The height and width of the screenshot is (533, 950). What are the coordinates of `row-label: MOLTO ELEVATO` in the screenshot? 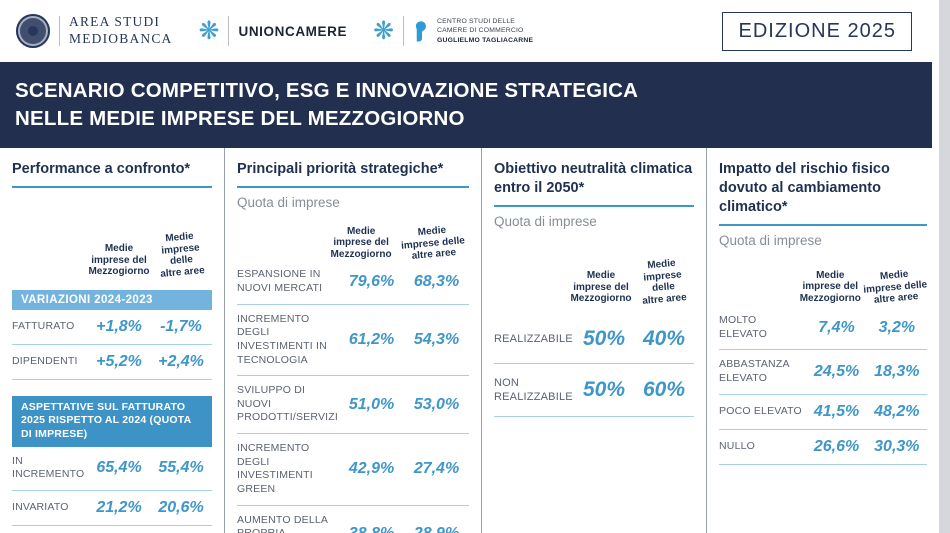 It's located at (743, 327).